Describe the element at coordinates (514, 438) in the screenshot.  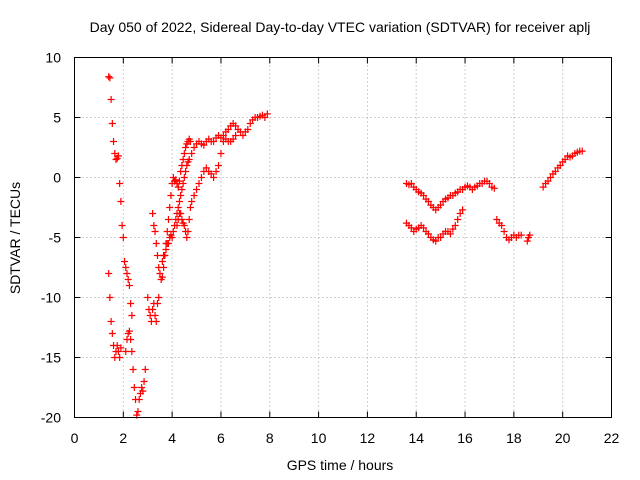
I see `x-tick-label: 18` at that location.